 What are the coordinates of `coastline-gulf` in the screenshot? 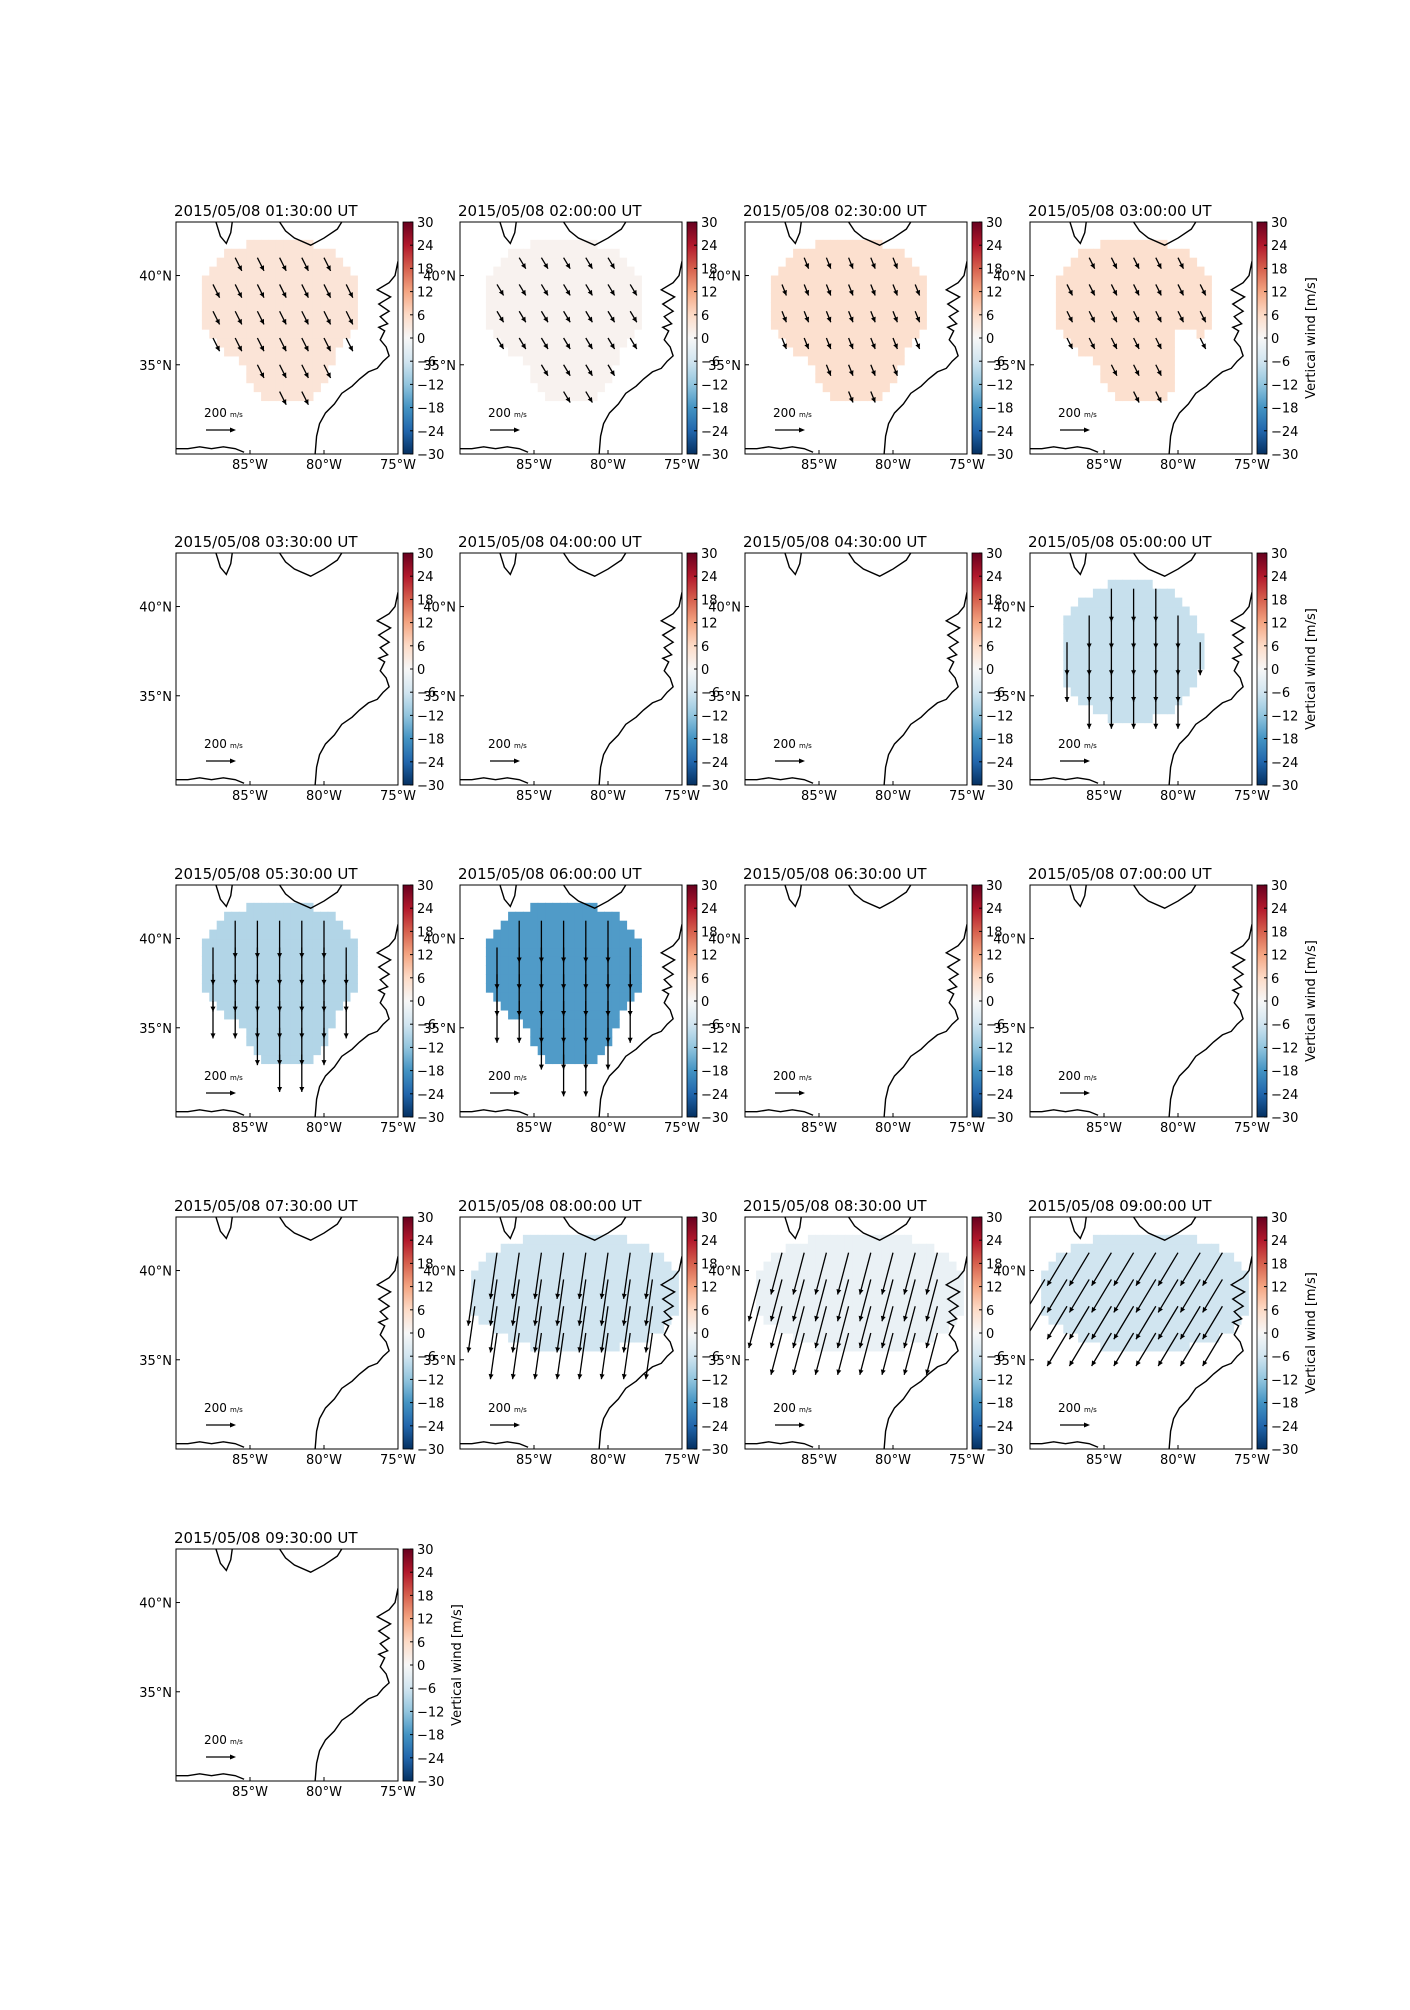 It's located at (1064, 780).